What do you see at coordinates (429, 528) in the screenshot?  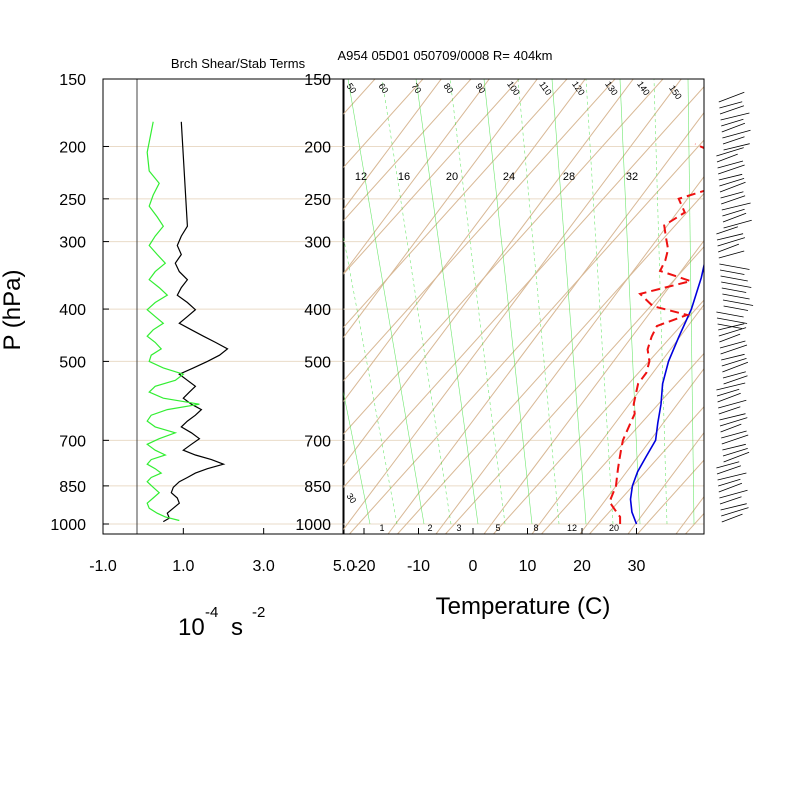 I see `mixing-ratio-label: 2` at bounding box center [429, 528].